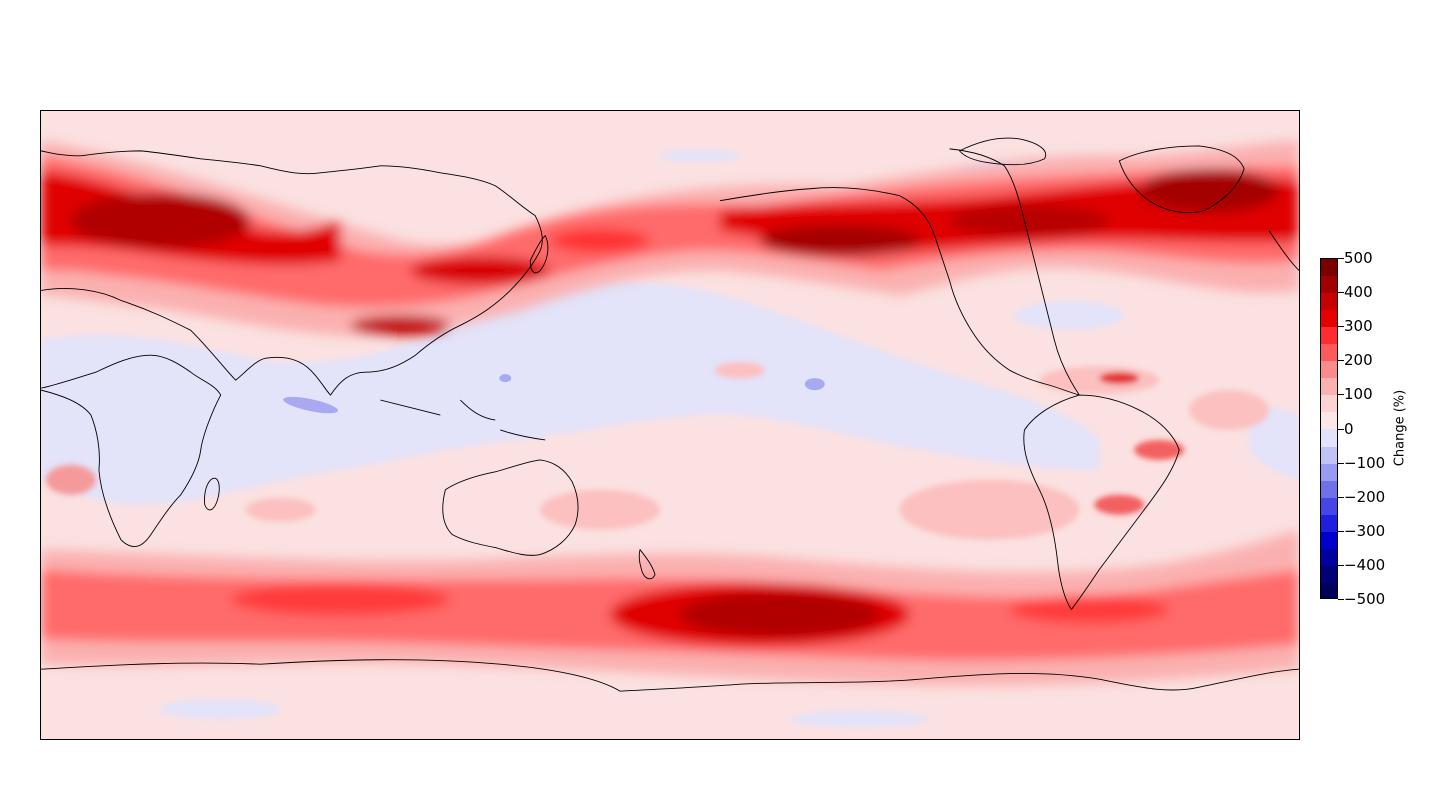 The height and width of the screenshot is (810, 1440). What do you see at coordinates (1365, 530) in the screenshot?
I see `colorbar-tick-label: −300` at bounding box center [1365, 530].